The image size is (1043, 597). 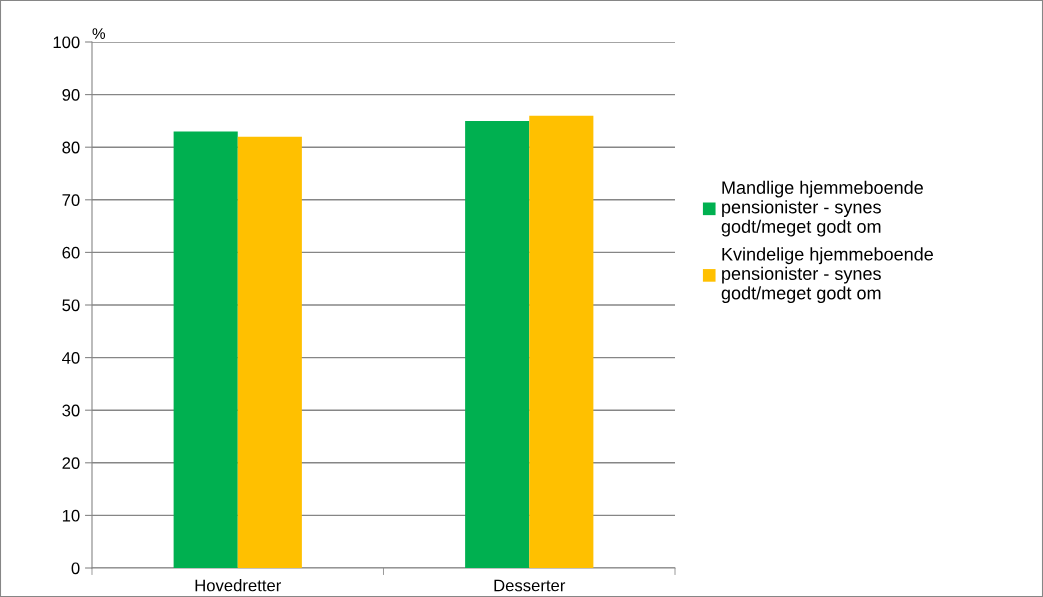 What do you see at coordinates (71, 305) in the screenshot?
I see `y-tick-label: 50` at bounding box center [71, 305].